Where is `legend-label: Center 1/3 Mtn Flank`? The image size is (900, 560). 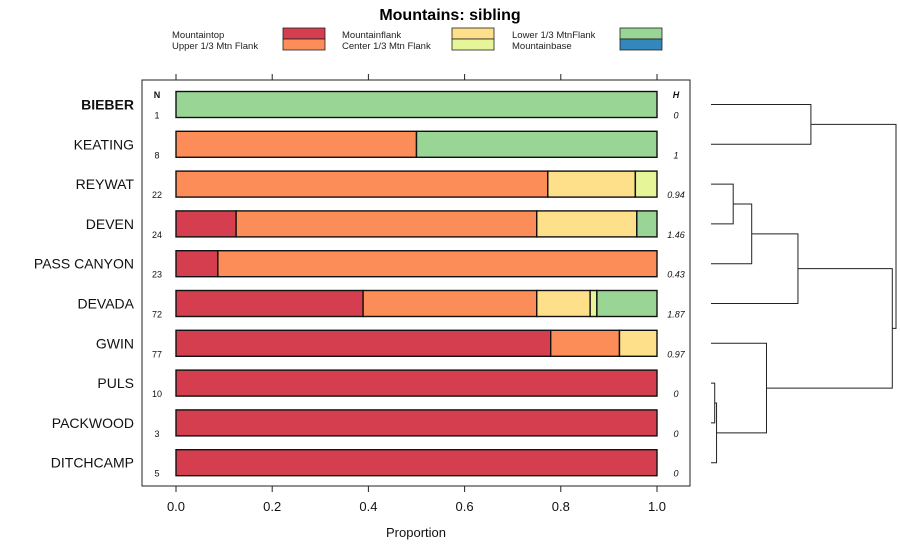
legend-label: Center 1/3 Mtn Flank is located at coordinates (386, 46).